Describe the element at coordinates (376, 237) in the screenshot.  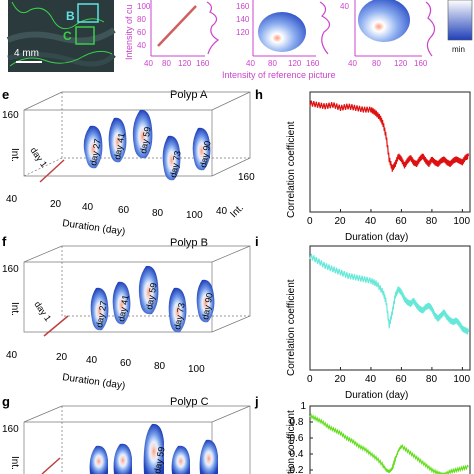
I see `chart-h-xlabel: Duration (day)` at that location.